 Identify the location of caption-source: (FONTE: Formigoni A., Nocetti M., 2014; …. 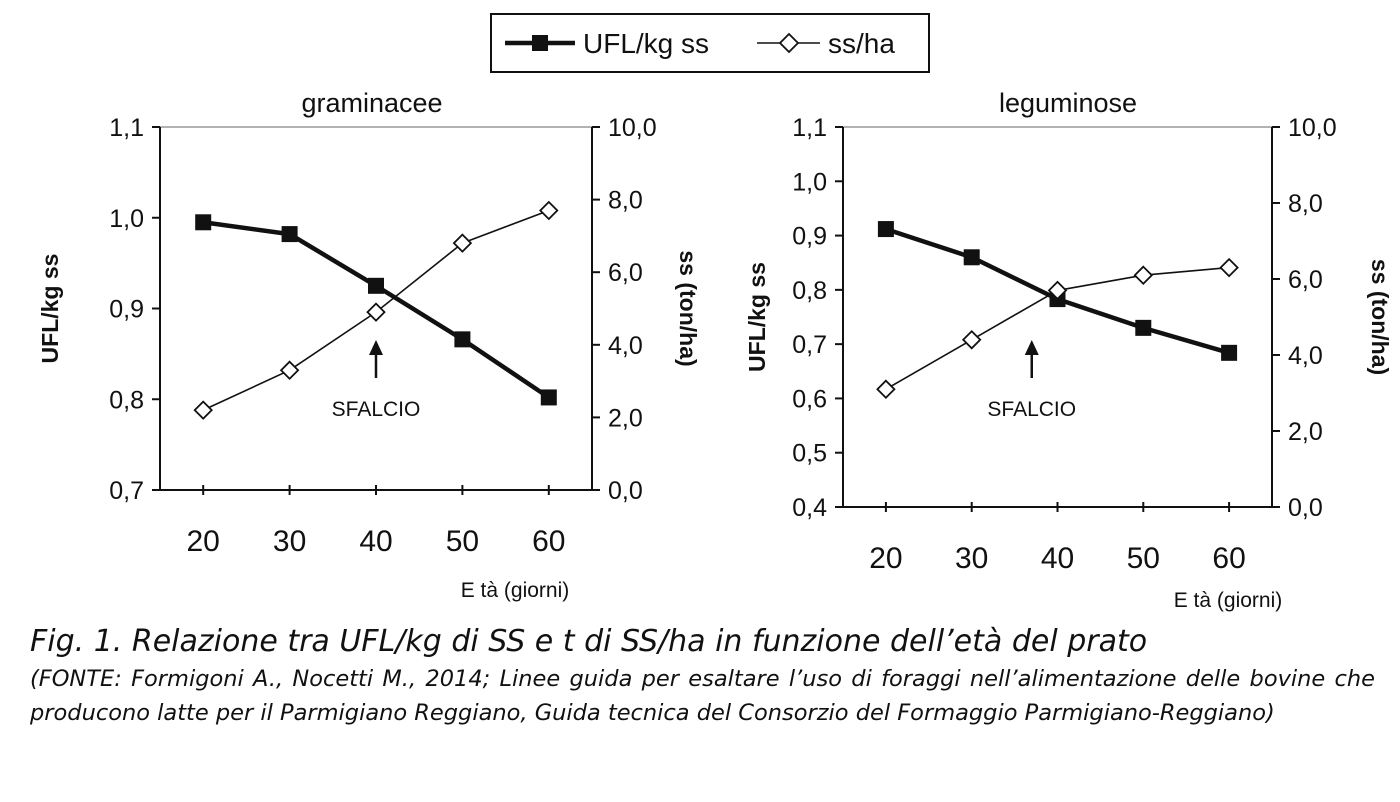
(702, 696).